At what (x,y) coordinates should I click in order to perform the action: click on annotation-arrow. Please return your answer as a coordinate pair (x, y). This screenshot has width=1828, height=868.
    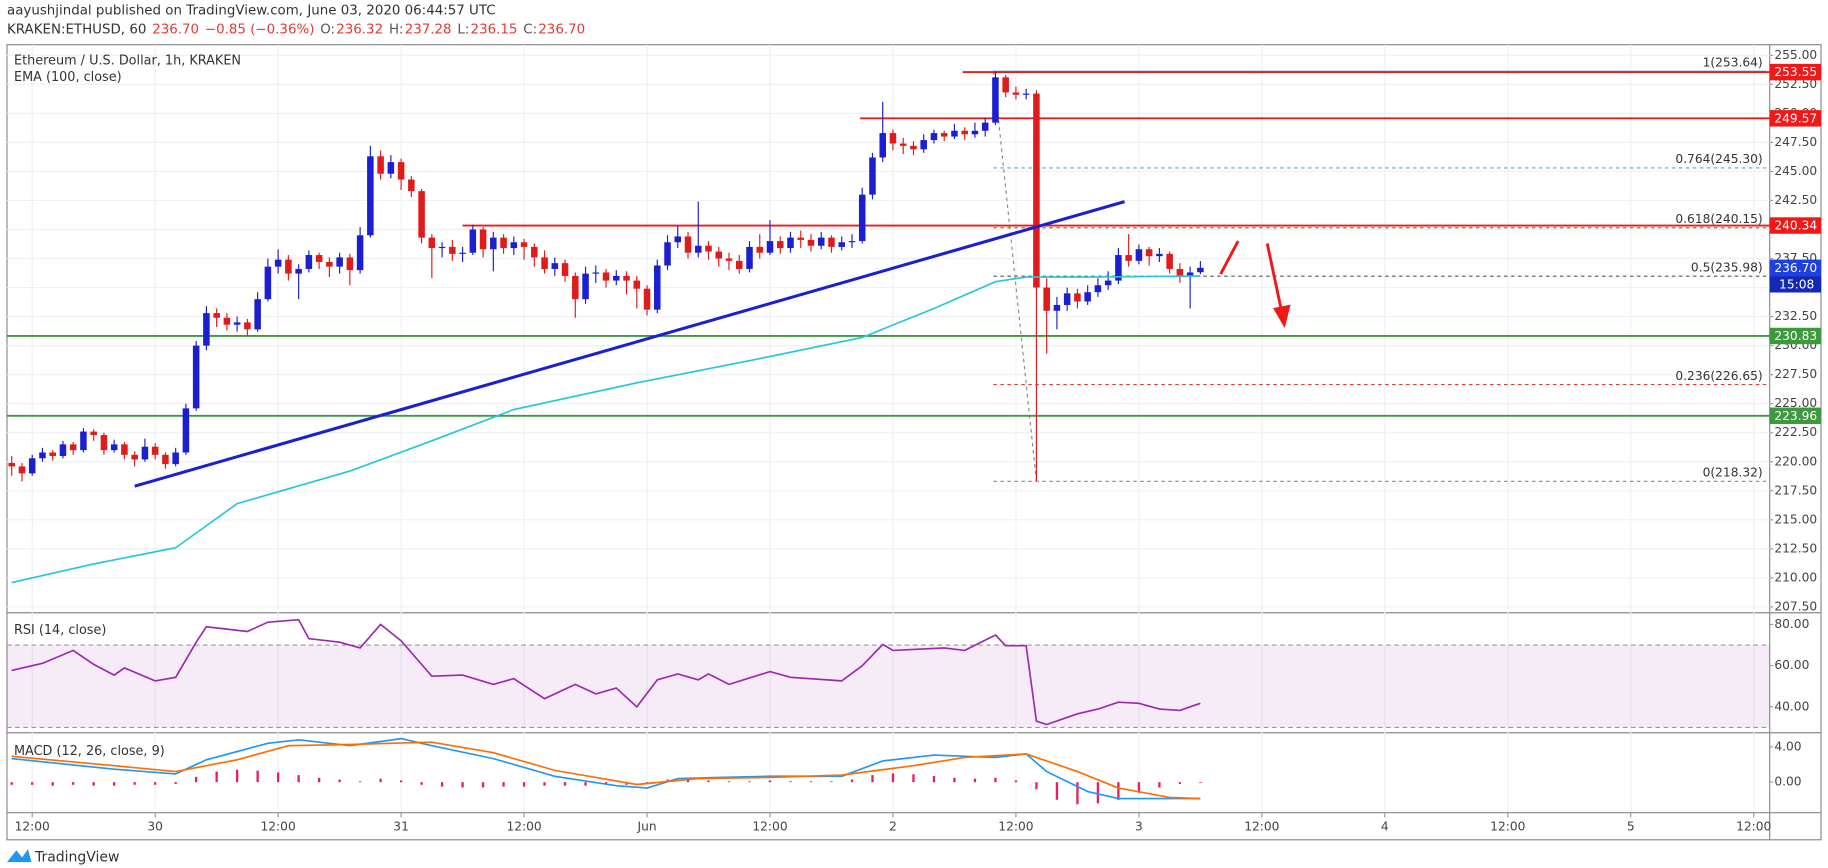
    Looking at the image, I should click on (1274, 279).